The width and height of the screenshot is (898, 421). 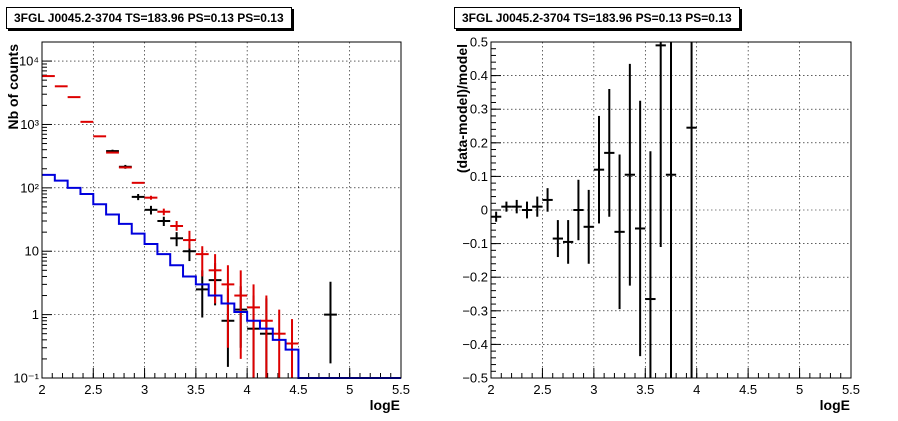 I want to click on y-tick-label: 10³, so click(x=29, y=124).